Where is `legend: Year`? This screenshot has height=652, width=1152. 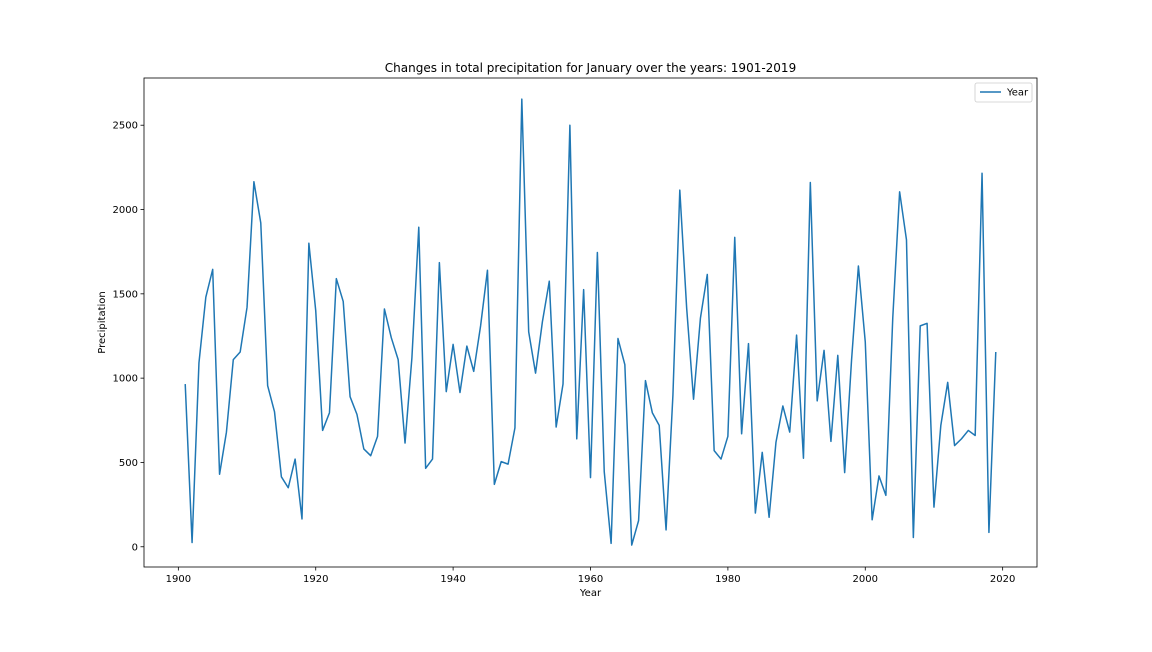
legend: Year is located at coordinates (1003, 92).